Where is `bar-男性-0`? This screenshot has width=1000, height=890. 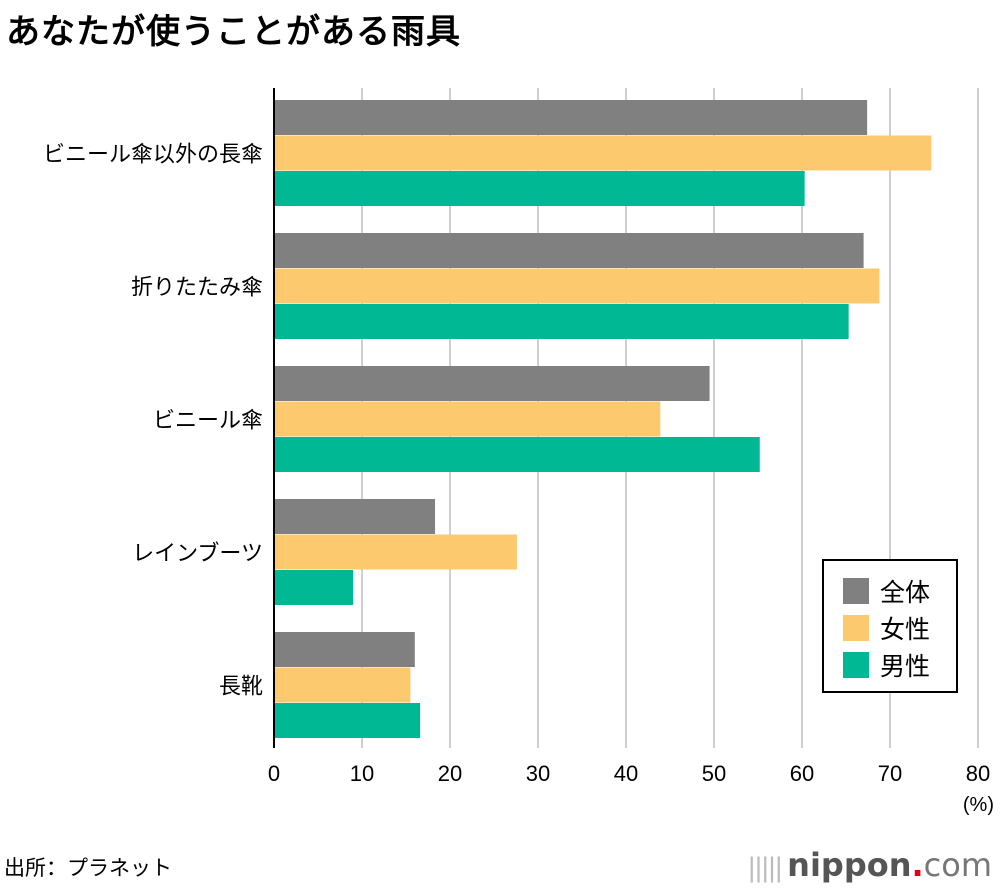
bar-男性-0 is located at coordinates (540, 188).